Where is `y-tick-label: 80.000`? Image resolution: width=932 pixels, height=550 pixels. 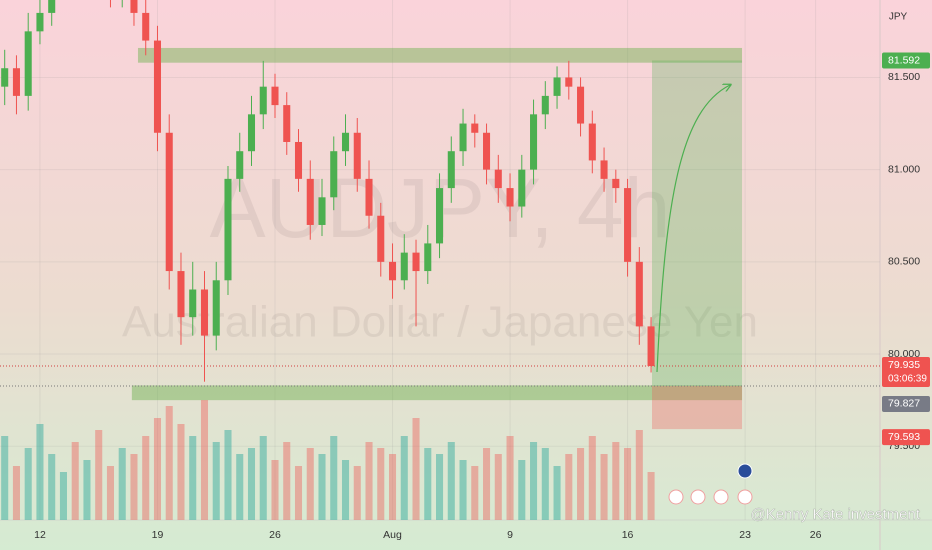
y-tick-label: 80.000 is located at coordinates (904, 354).